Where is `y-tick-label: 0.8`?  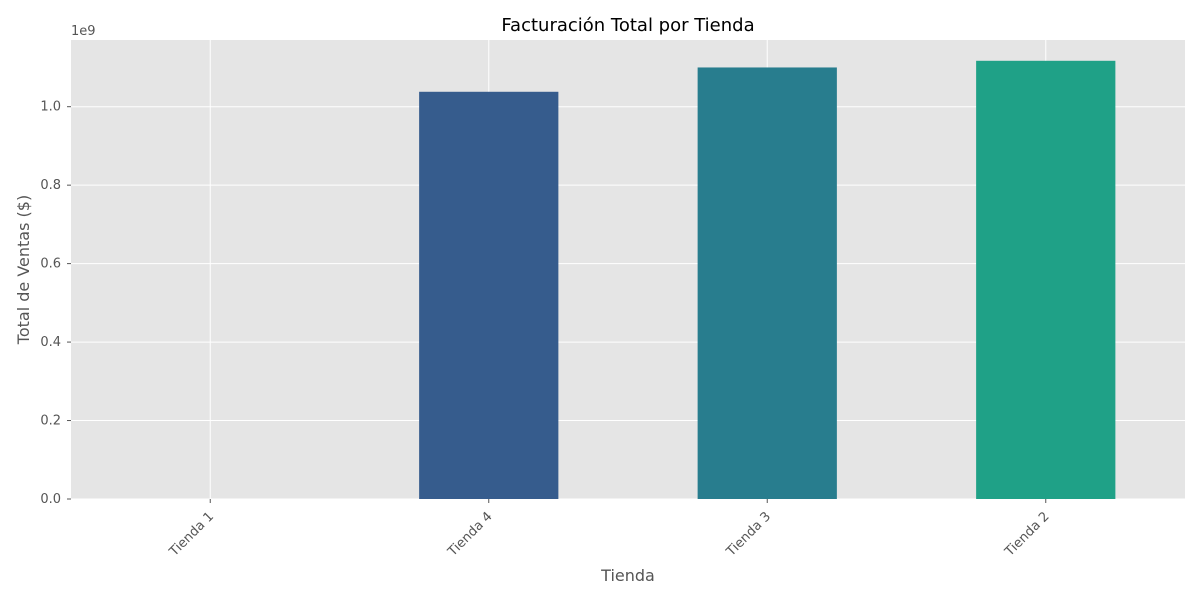 y-tick-label: 0.8 is located at coordinates (50, 185).